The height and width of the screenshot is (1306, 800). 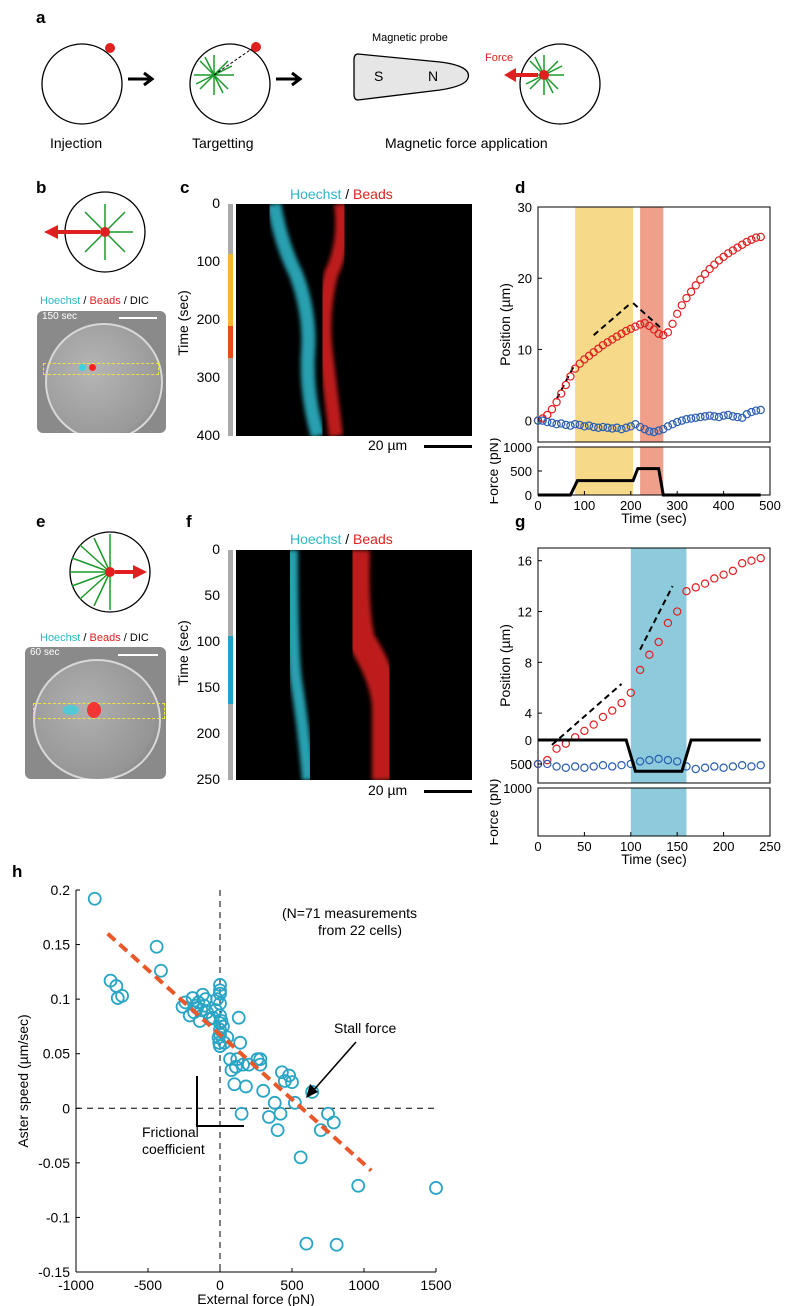 I want to click on ytick-label: -0.15, so click(x=54, y=1272).